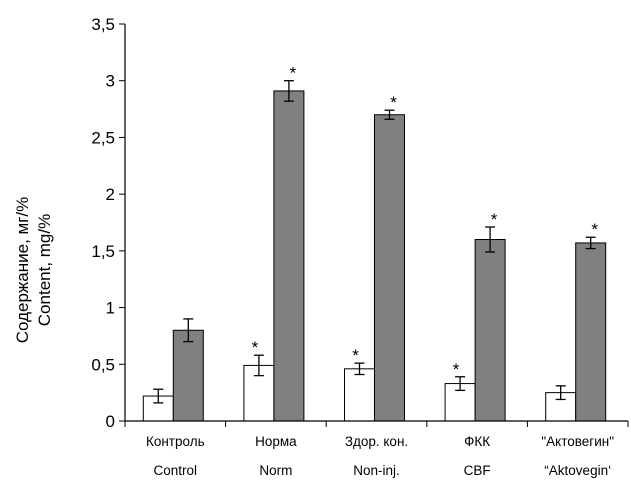  Describe the element at coordinates (110, 421) in the screenshot. I see `y-tick-label: 0` at that location.